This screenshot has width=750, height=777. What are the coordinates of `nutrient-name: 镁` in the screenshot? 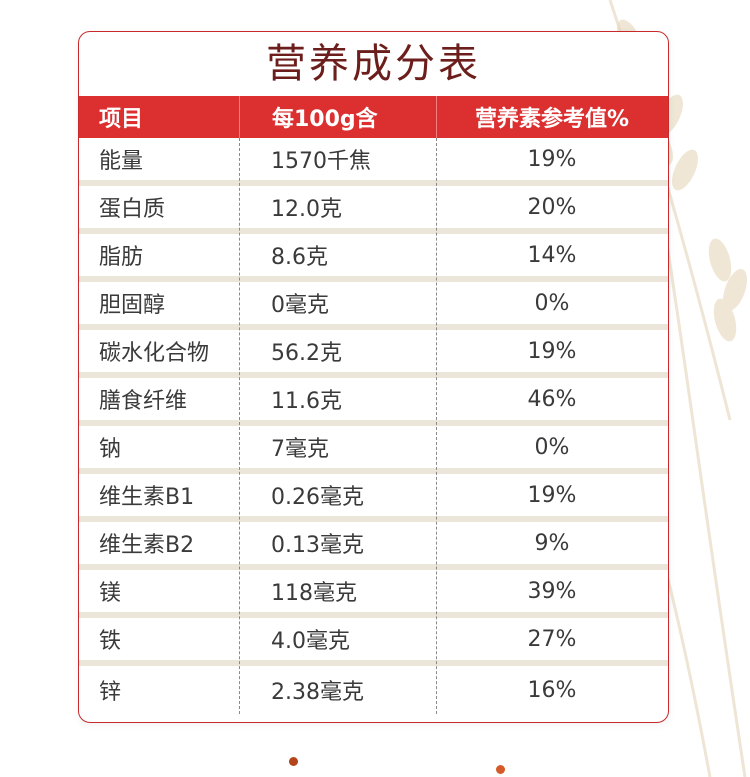 It's located at (110, 593).